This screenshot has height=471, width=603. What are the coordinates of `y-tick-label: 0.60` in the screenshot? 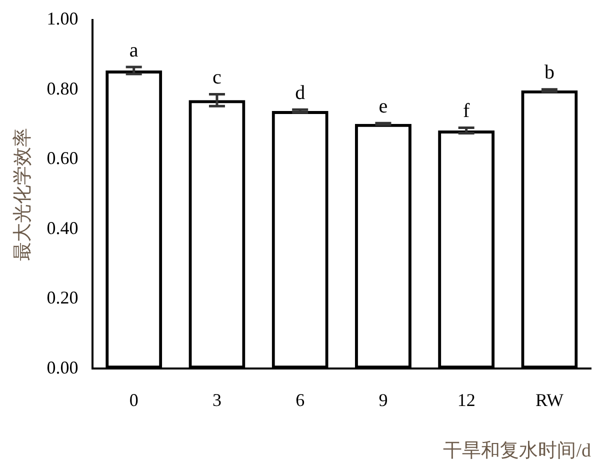 It's located at (62, 158).